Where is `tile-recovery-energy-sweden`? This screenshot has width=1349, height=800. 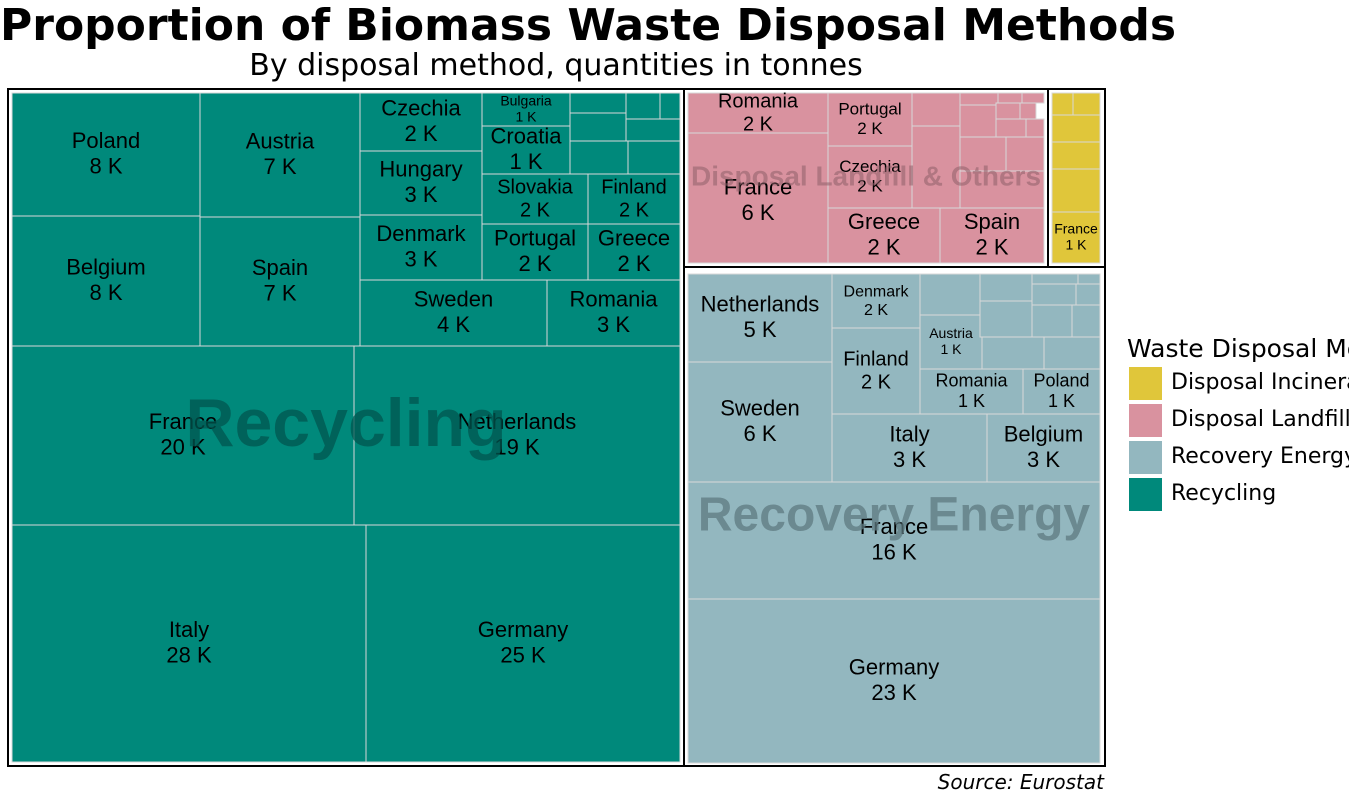
tile-recovery-energy-sweden is located at coordinates (760, 422).